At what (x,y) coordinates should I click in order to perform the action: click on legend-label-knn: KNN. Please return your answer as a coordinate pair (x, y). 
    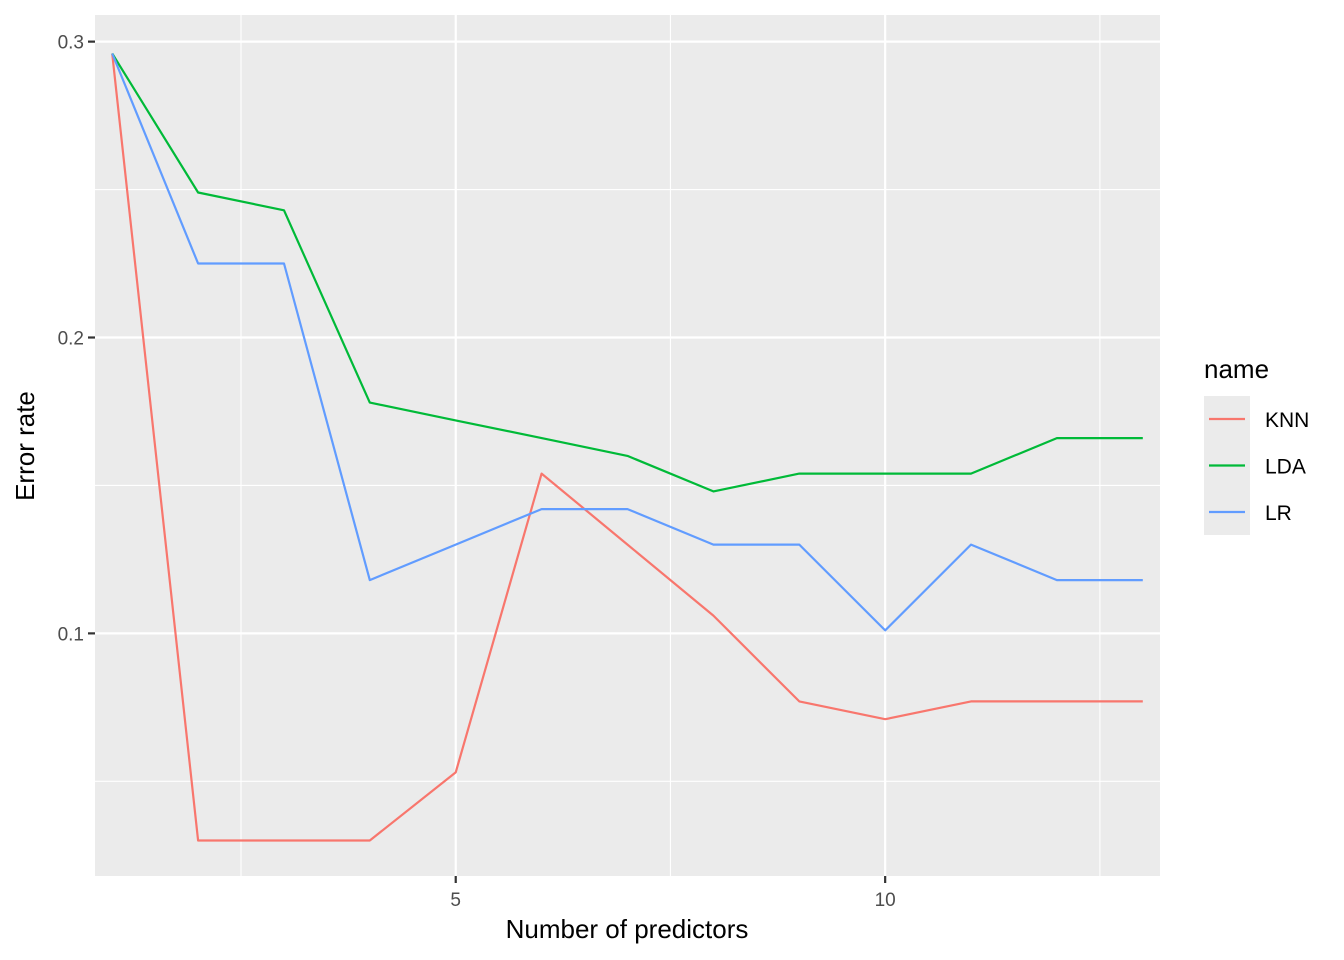
    Looking at the image, I should click on (1287, 420).